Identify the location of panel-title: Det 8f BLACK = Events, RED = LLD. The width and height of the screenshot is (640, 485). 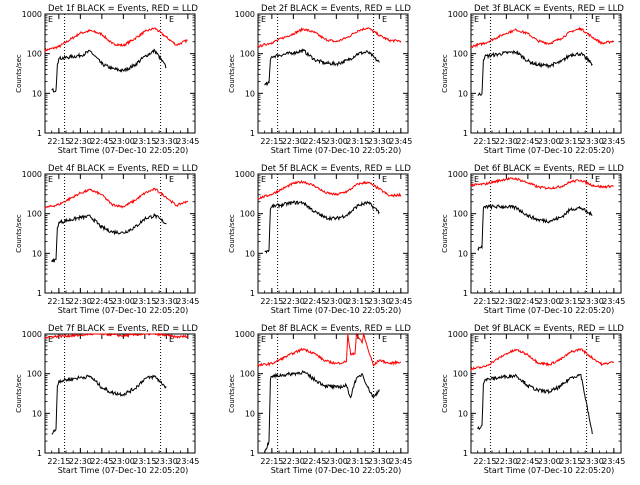
(336, 329).